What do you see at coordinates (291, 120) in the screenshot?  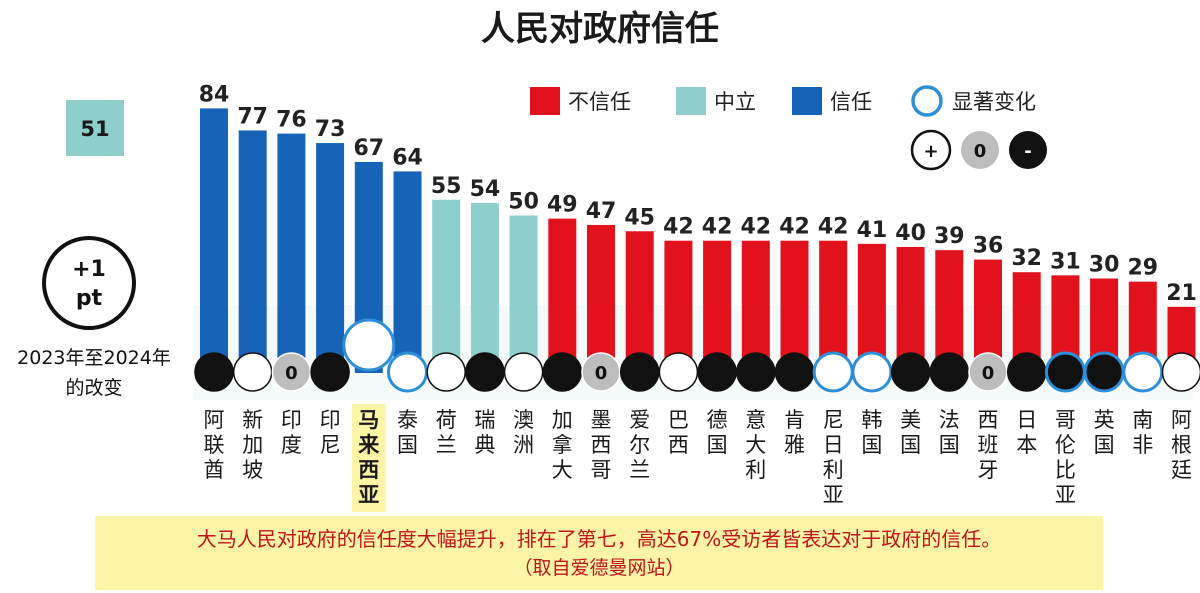 I see `value-label-3: 76` at bounding box center [291, 120].